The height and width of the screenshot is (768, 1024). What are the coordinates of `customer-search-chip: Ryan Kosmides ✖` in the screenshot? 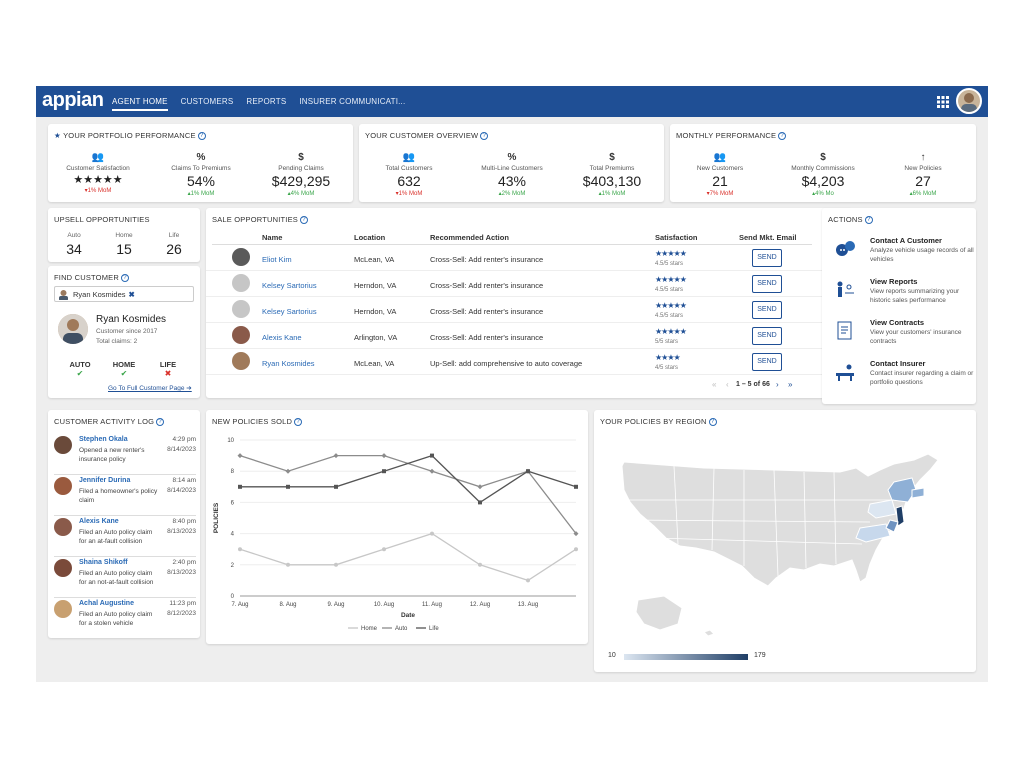 It's located at (124, 294).